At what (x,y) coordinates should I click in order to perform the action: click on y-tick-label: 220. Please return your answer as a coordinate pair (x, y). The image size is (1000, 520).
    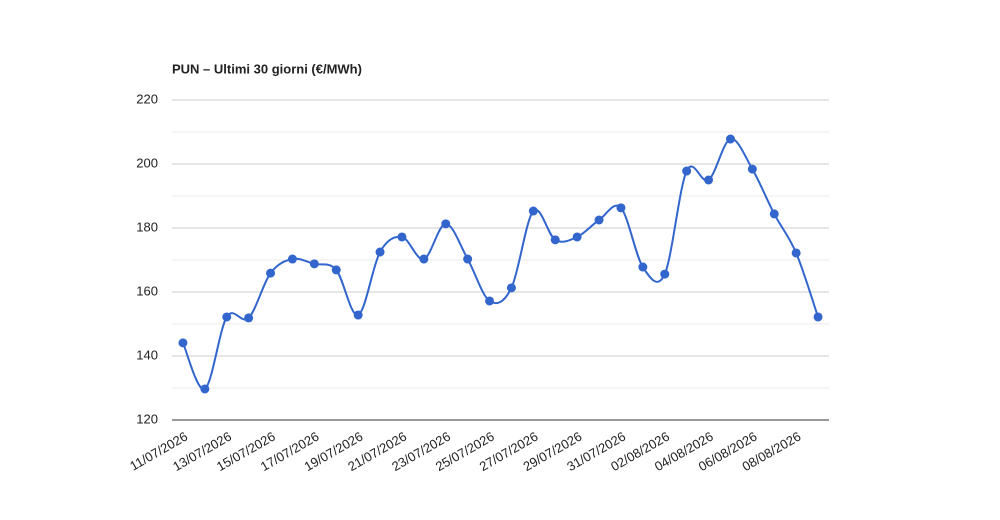
    Looking at the image, I should click on (147, 98).